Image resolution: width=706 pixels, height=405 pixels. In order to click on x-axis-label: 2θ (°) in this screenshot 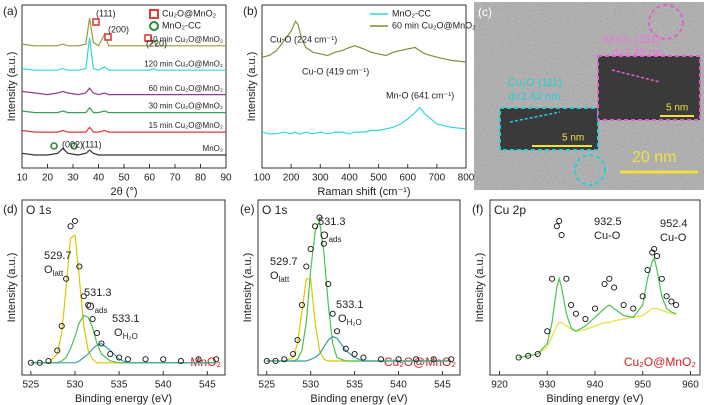, I will do `click(123, 192)`.